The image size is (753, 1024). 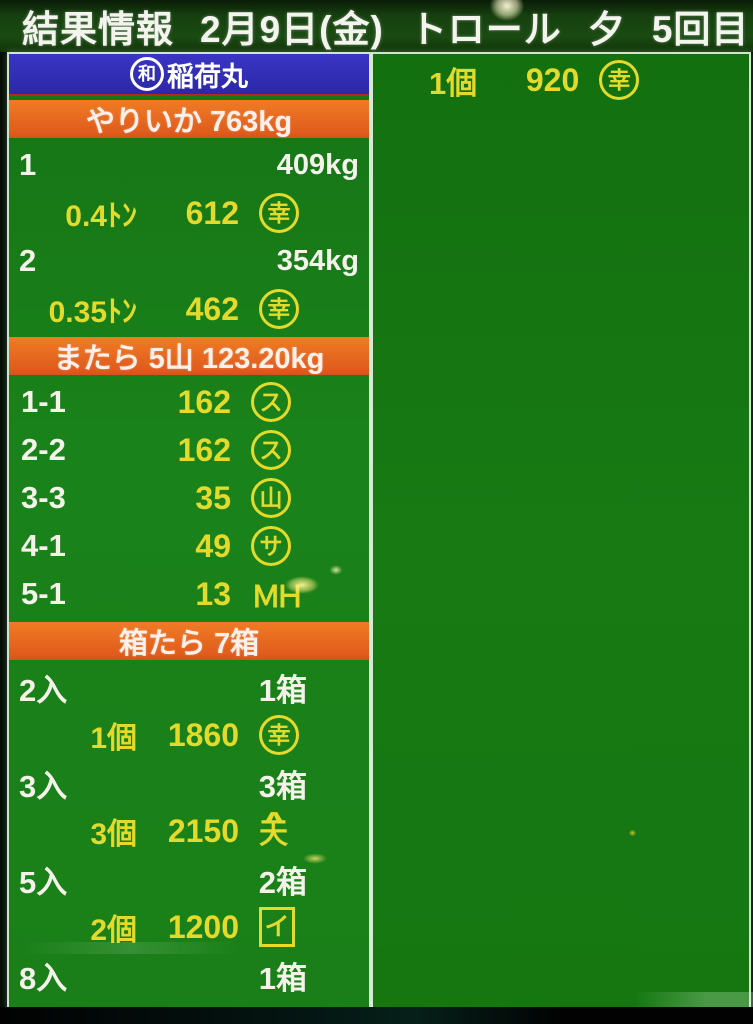 I want to click on price-row: 2個 1200 イ, so click(x=189, y=927).